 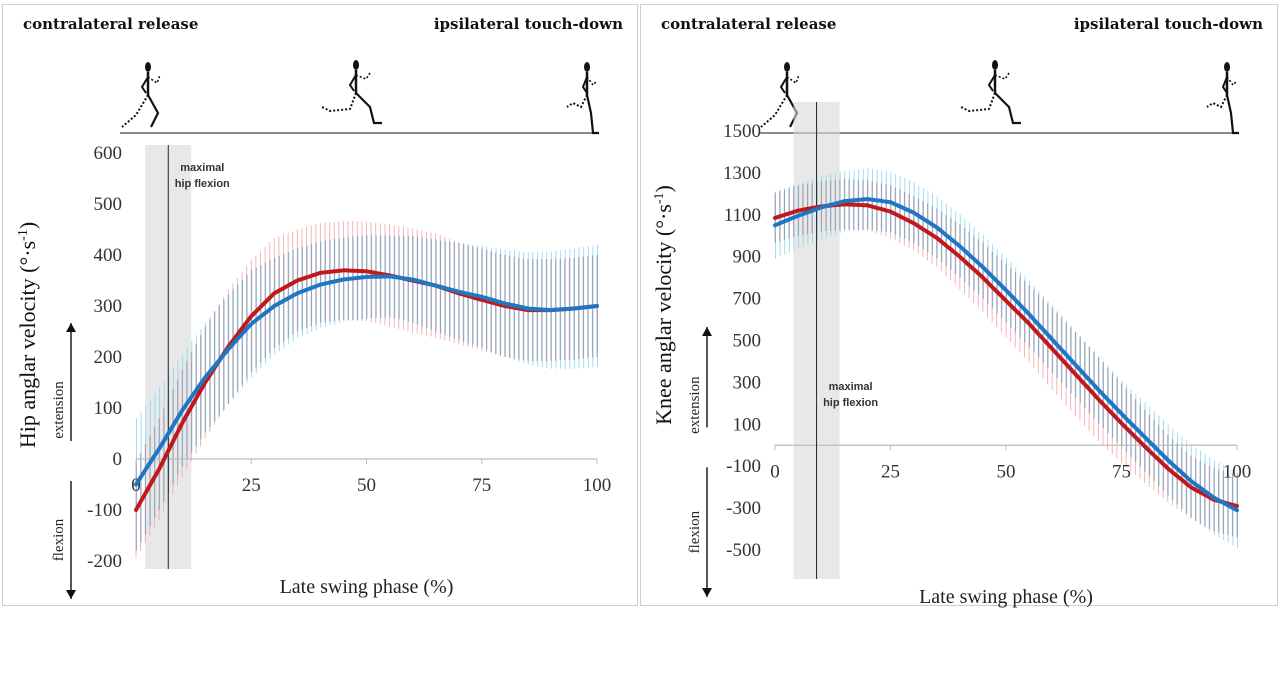 What do you see at coordinates (108, 153) in the screenshot?
I see `y-tick-label: 600` at bounding box center [108, 153].